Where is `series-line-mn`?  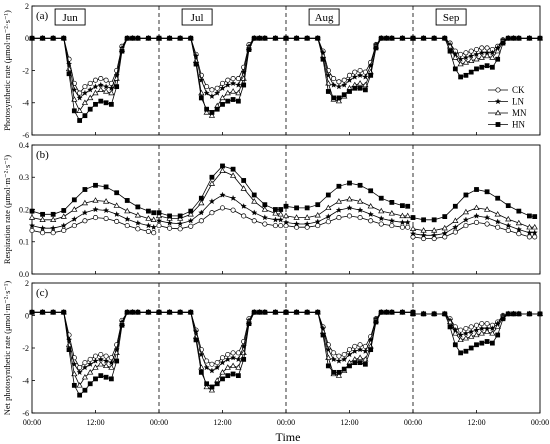 series-line-mn is located at coordinates (95, 349).